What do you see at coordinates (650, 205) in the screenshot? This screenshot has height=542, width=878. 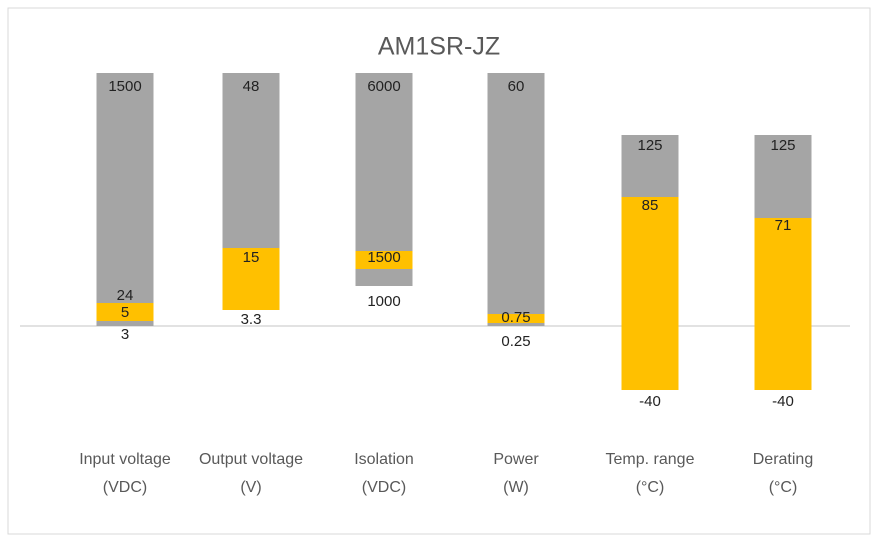 I see `value-label: 85` at bounding box center [650, 205].